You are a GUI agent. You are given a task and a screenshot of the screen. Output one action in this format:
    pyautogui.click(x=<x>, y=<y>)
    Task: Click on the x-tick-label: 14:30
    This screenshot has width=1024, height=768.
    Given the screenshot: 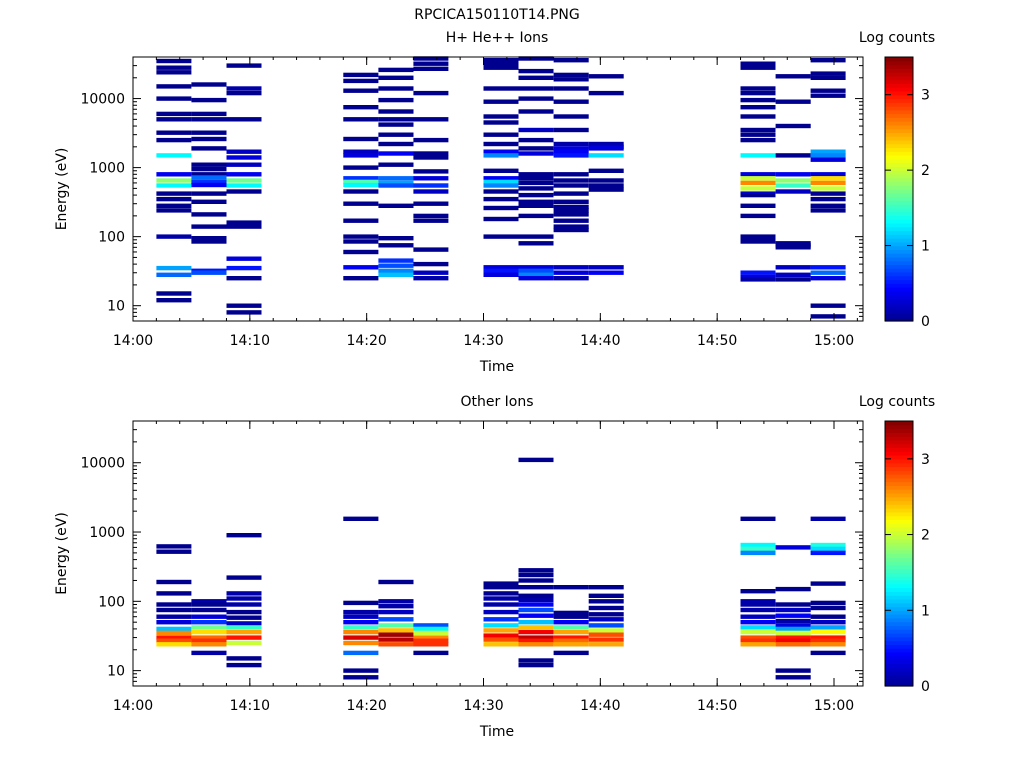 What is the action you would take?
    pyautogui.click(x=483, y=341)
    